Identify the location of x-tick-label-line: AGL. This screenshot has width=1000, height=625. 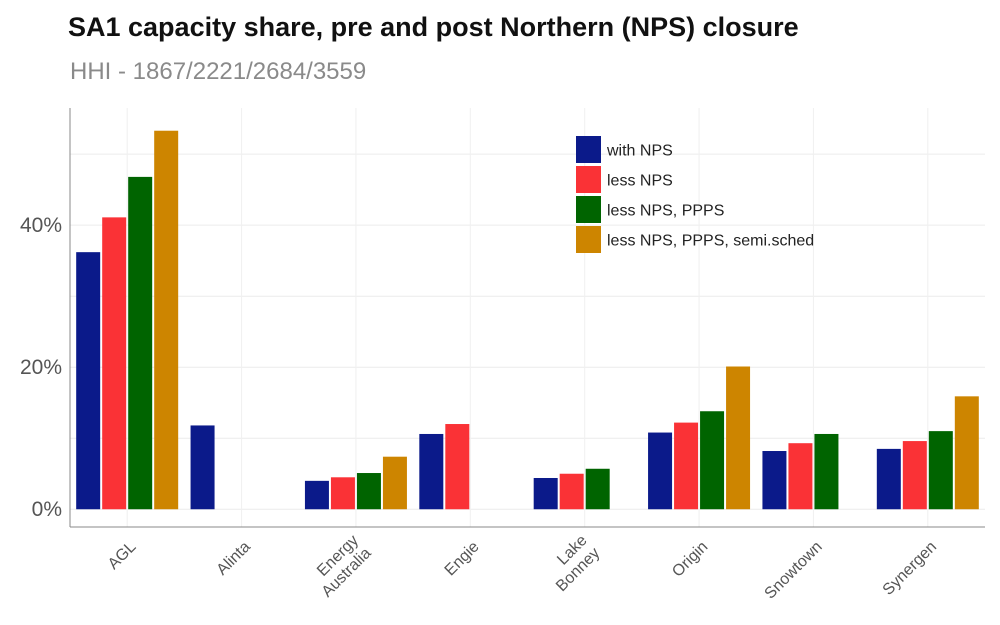
(122, 555).